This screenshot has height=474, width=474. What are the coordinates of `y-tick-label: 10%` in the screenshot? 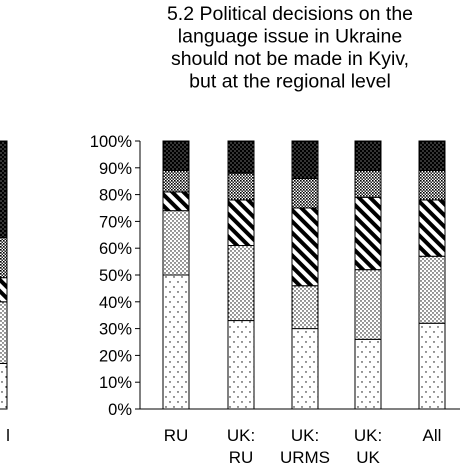 It's located at (115, 383).